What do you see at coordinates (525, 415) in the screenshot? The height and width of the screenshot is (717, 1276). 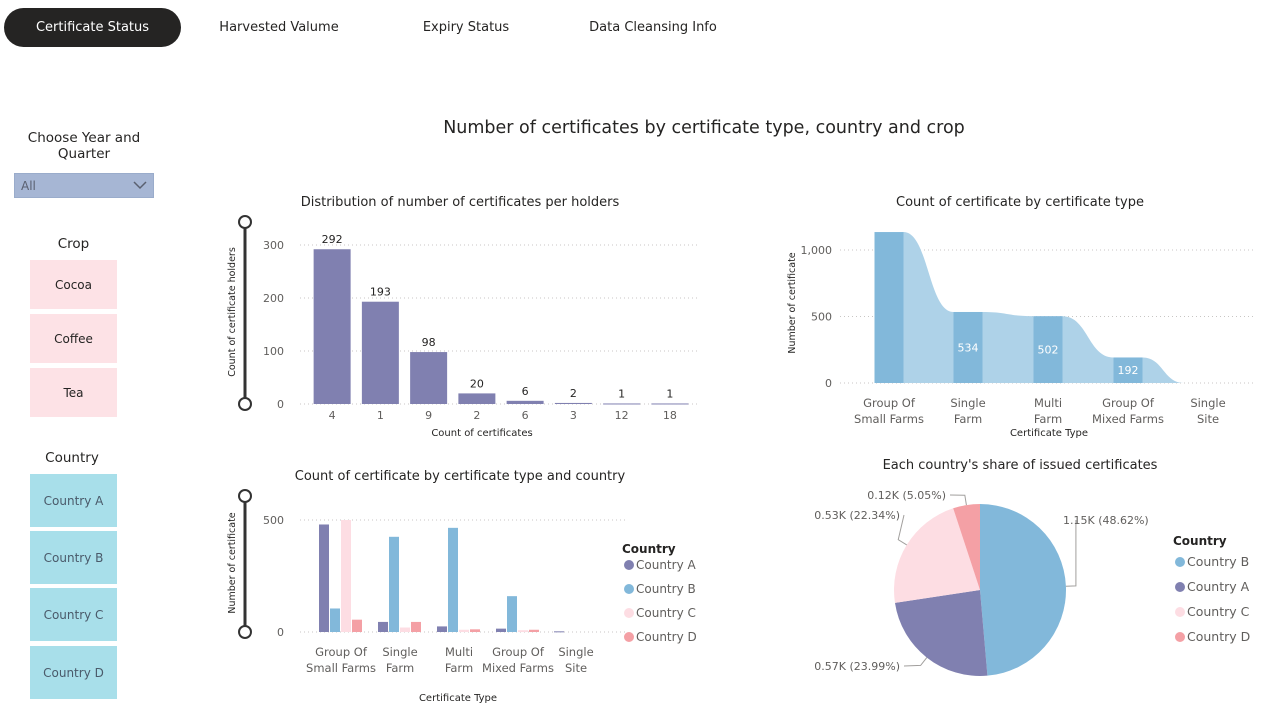 I see `x-tick-label: 6` at bounding box center [525, 415].